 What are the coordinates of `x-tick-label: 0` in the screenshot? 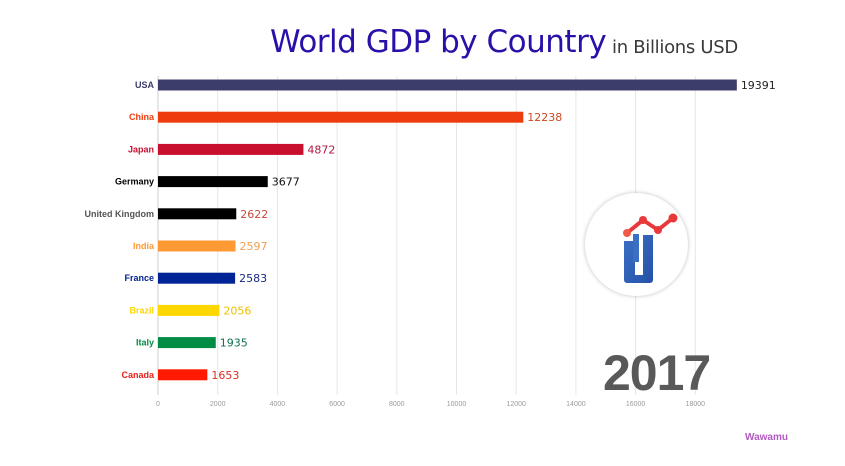 It's located at (158, 404).